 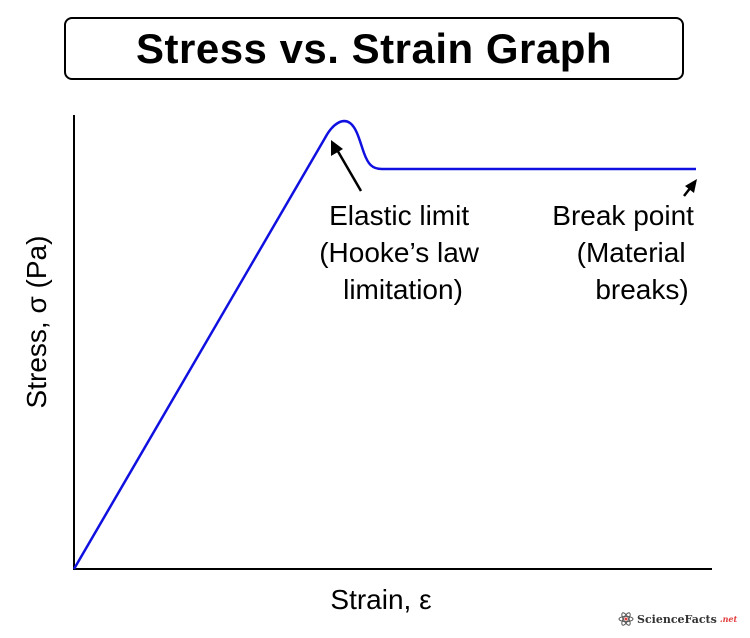 What do you see at coordinates (690, 188) in the screenshot?
I see `break-point-arrow` at bounding box center [690, 188].